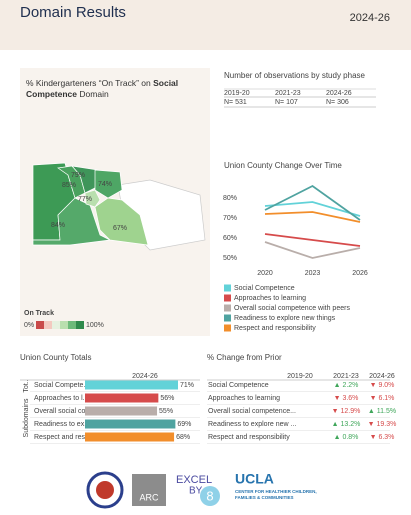  Describe the element at coordinates (60, 385) in the screenshot. I see `row-label: Social Compete..` at that location.